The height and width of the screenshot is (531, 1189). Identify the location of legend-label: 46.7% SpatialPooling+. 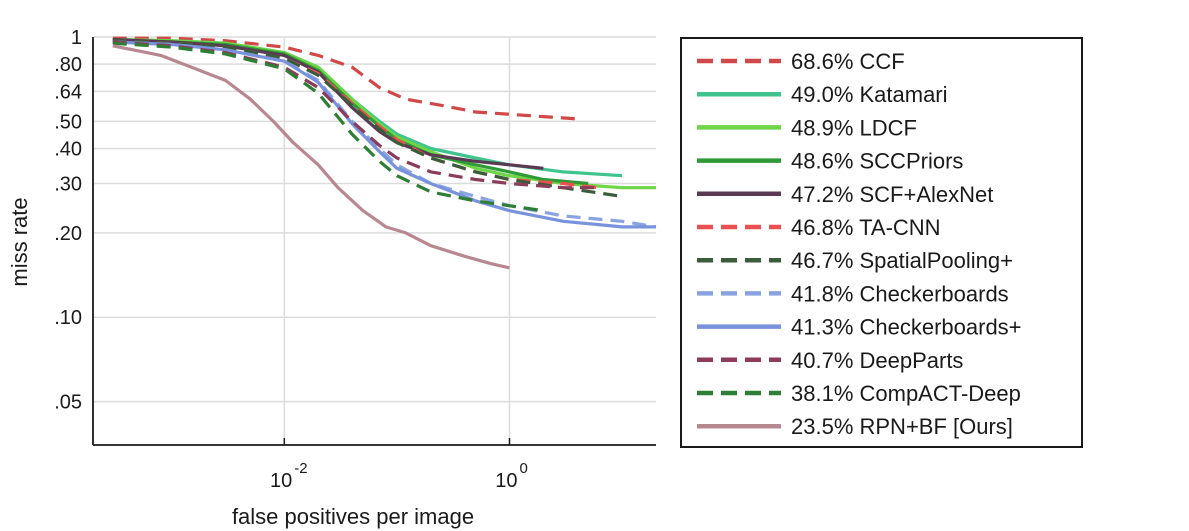
(902, 260).